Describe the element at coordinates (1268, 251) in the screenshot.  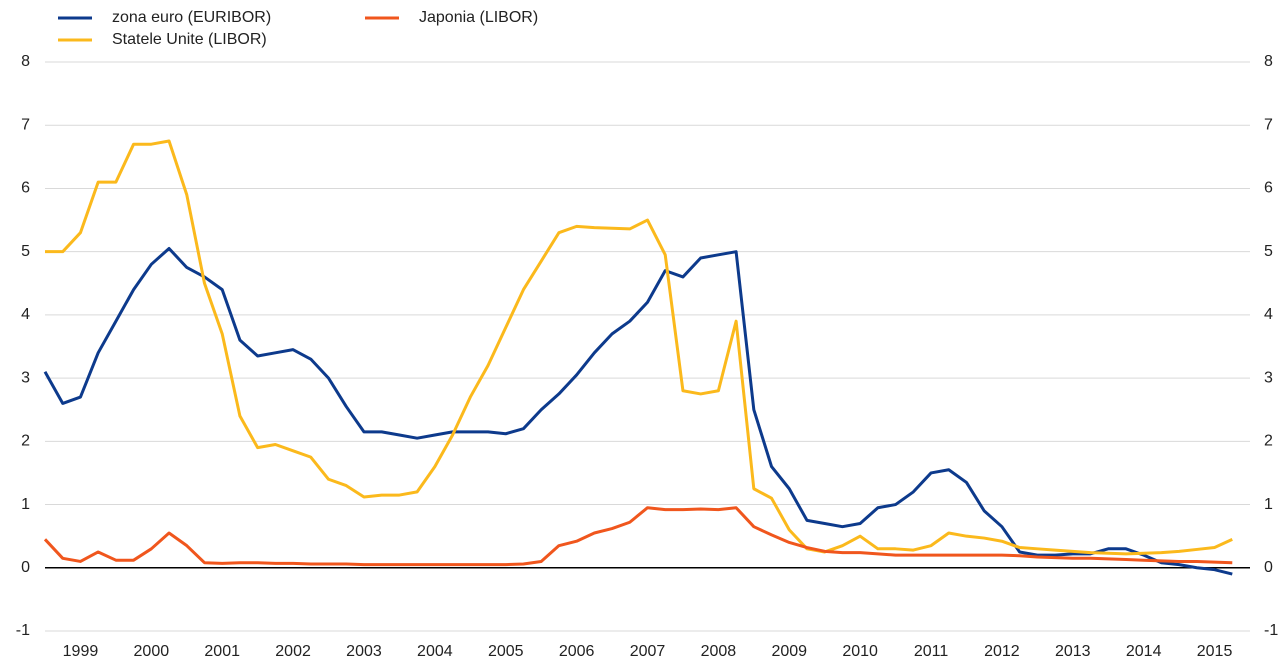
I see `y2-tick-label: 5` at that location.